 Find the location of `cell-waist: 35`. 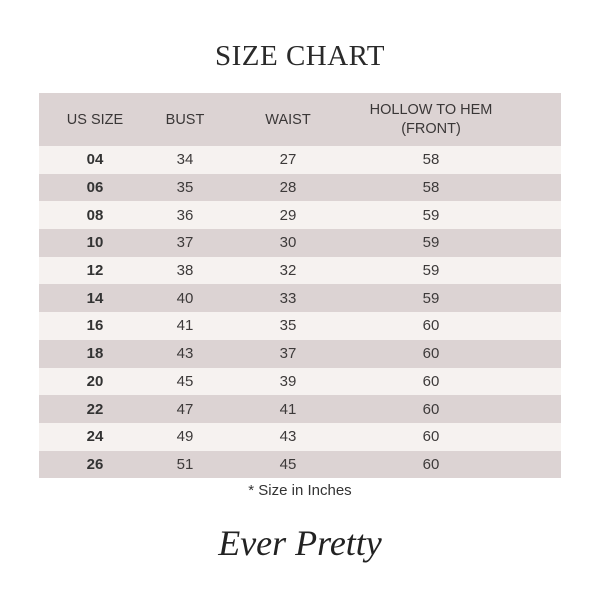

cell-waist: 35 is located at coordinates (288, 326).